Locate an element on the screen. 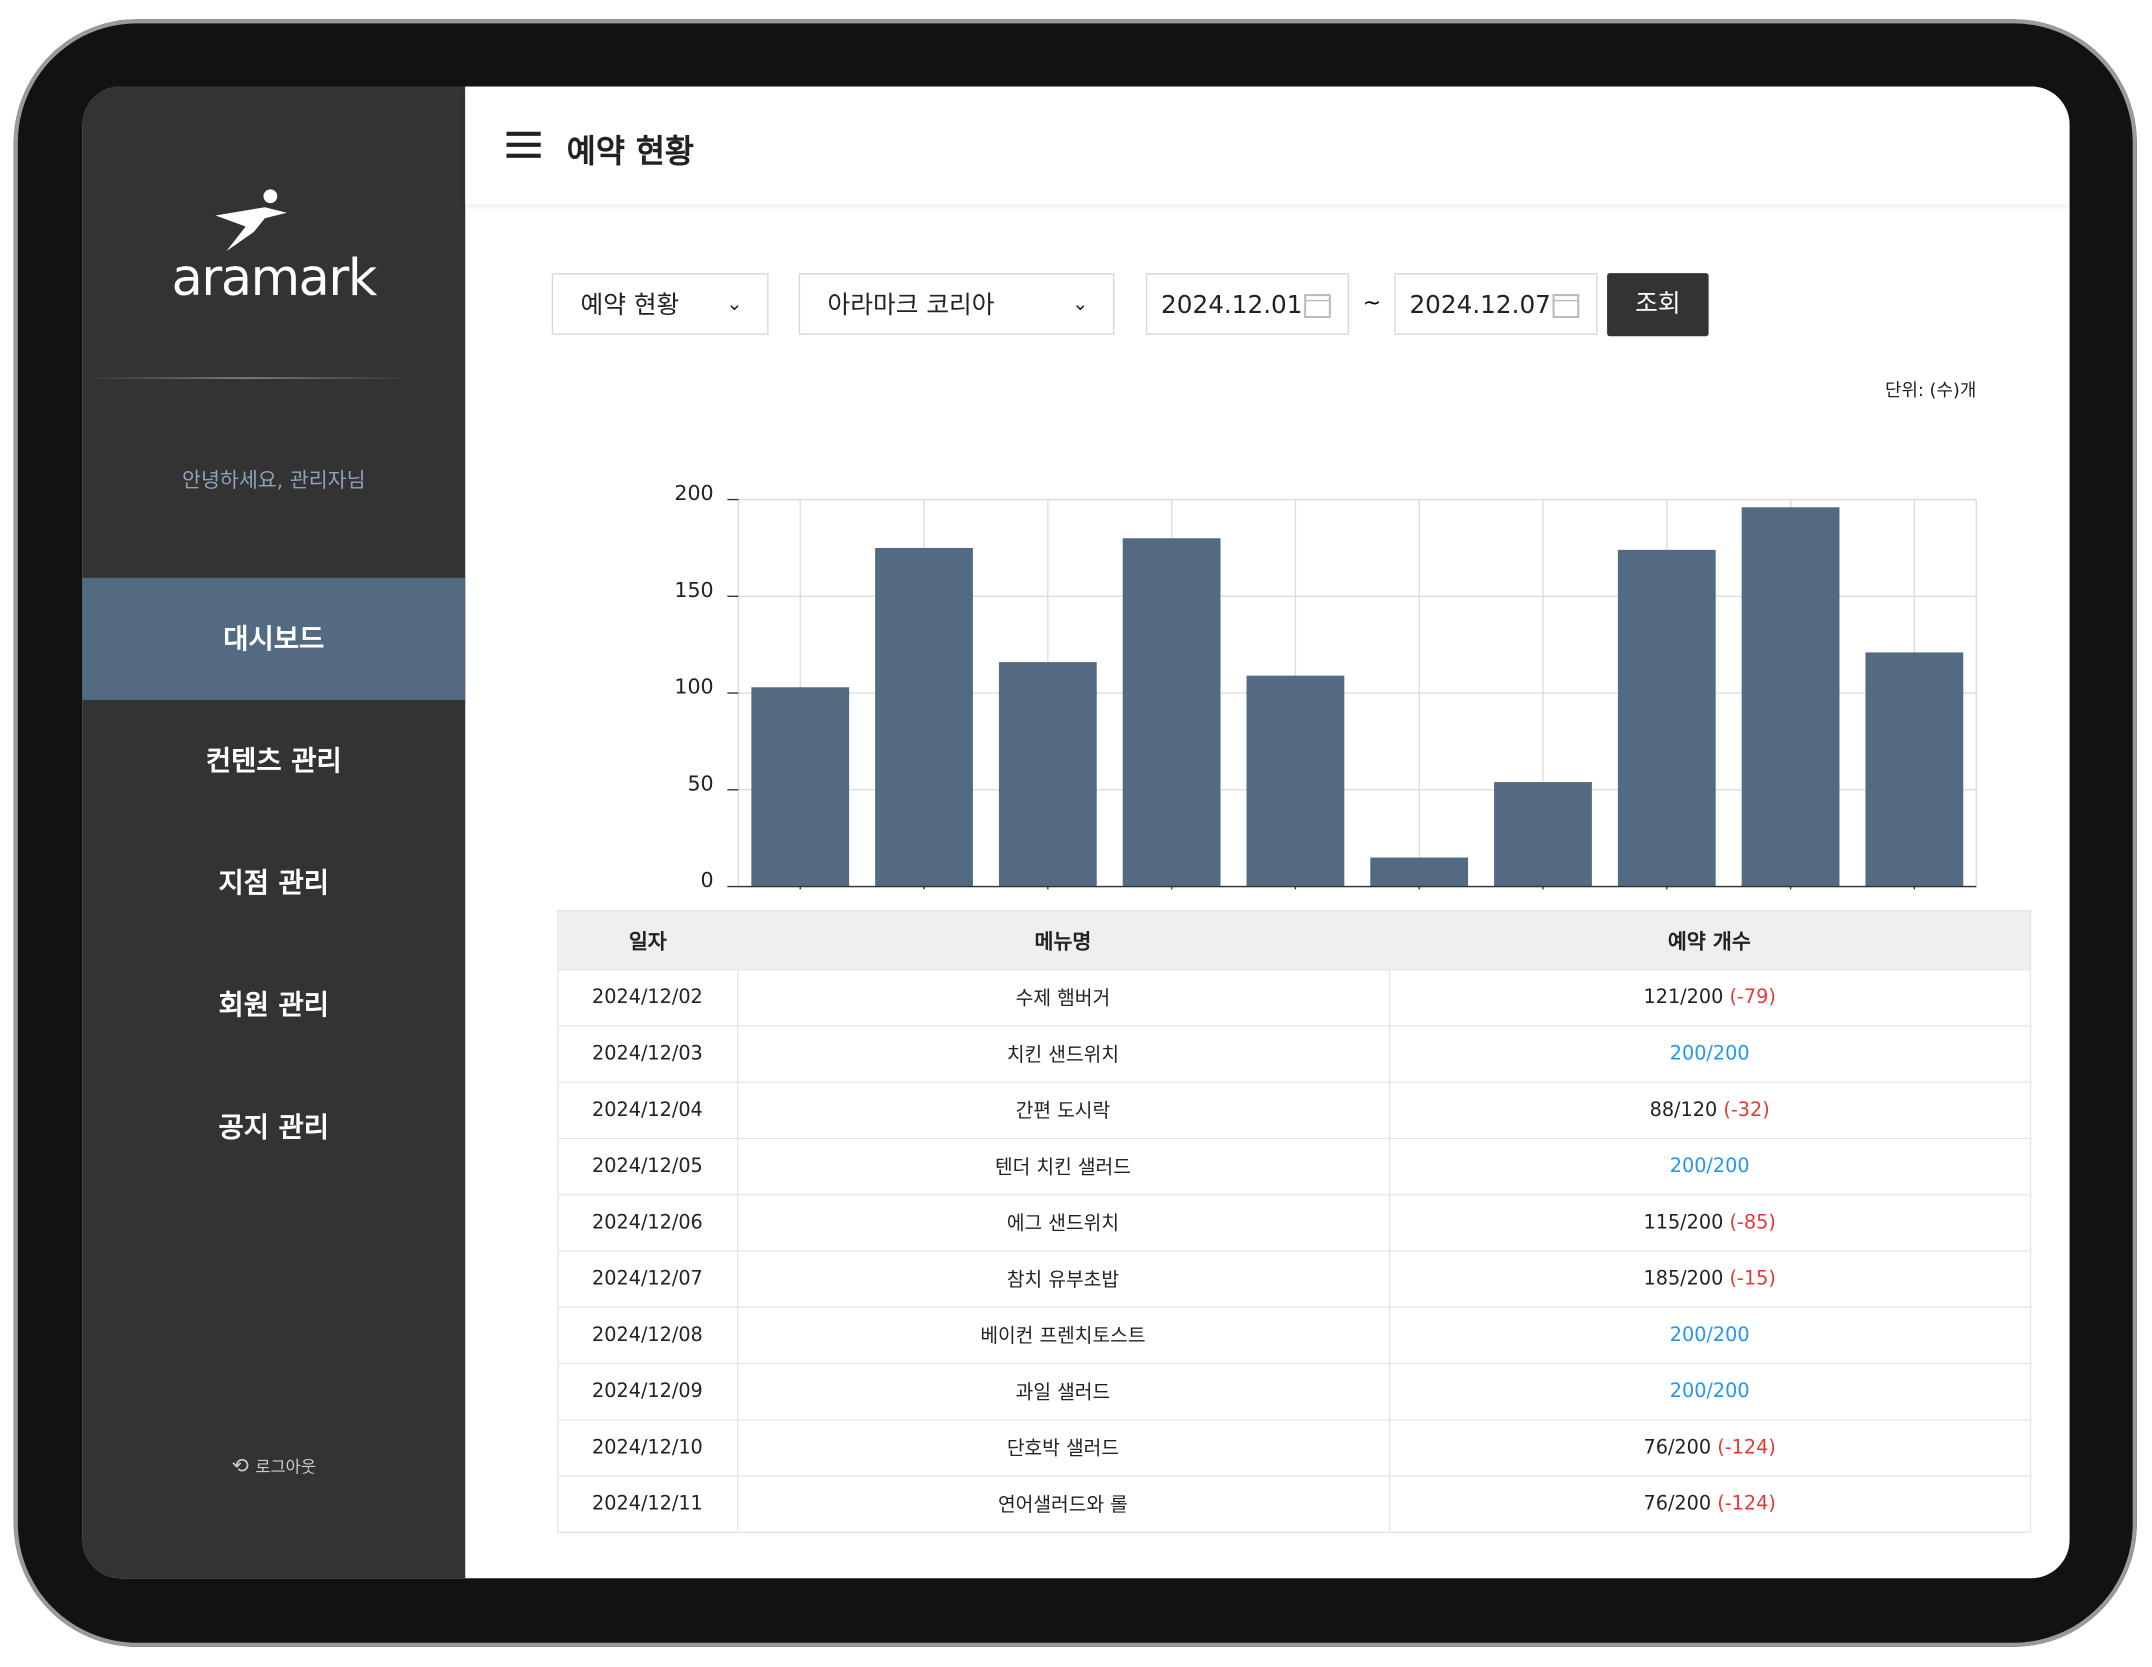 Image resolution: width=2152 pixels, height=1667 pixels. view-select: 예약 현황 ⌄ is located at coordinates (660, 304).